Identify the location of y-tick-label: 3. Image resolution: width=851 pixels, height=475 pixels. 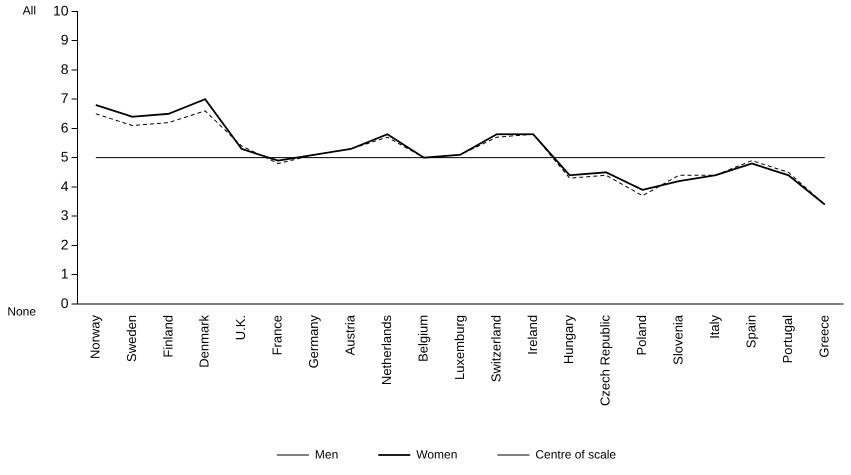
(64, 215).